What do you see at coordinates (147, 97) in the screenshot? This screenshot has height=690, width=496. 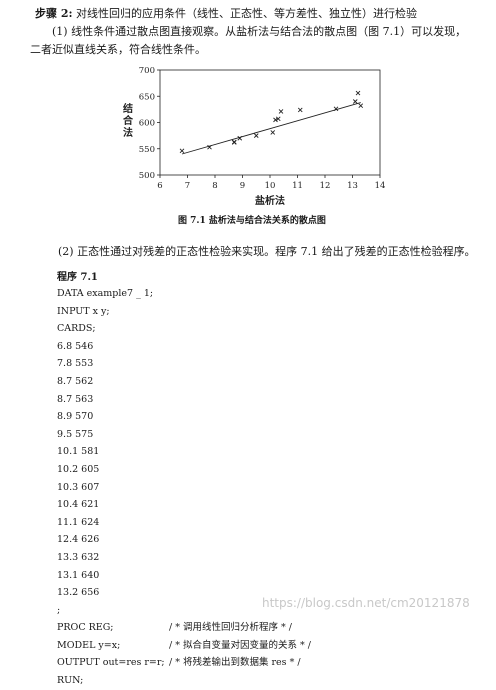 I see `y-tick-label: 650` at bounding box center [147, 97].